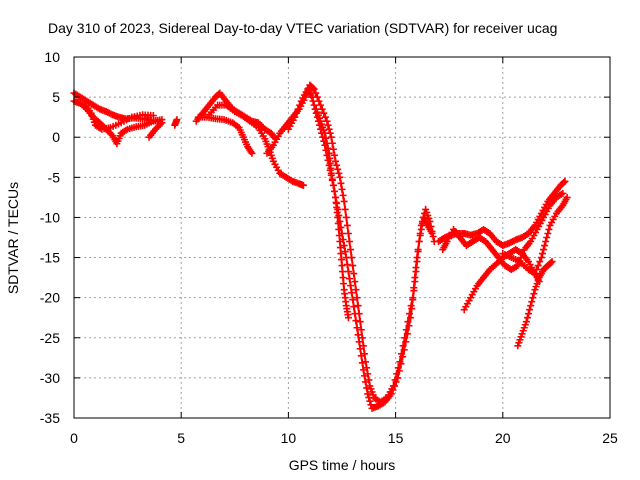  Describe the element at coordinates (342, 465) in the screenshot. I see `x-axis-label: GPS time / hours` at that location.